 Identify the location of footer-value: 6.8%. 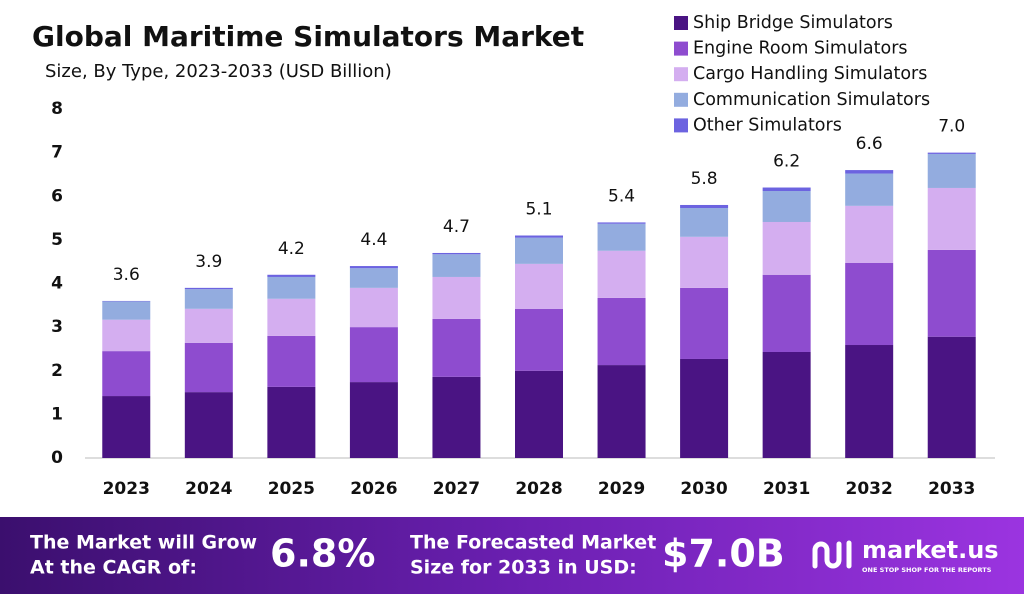
(322, 554).